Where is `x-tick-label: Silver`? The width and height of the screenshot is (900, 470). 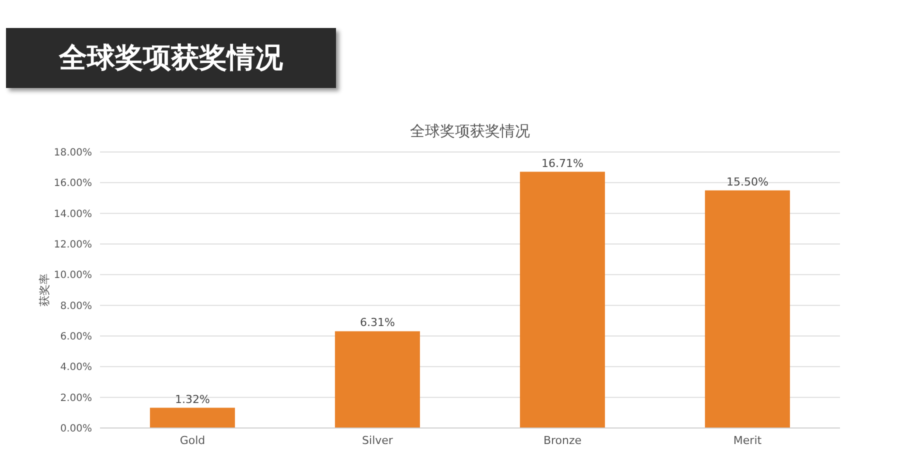 x-tick-label: Silver is located at coordinates (378, 440).